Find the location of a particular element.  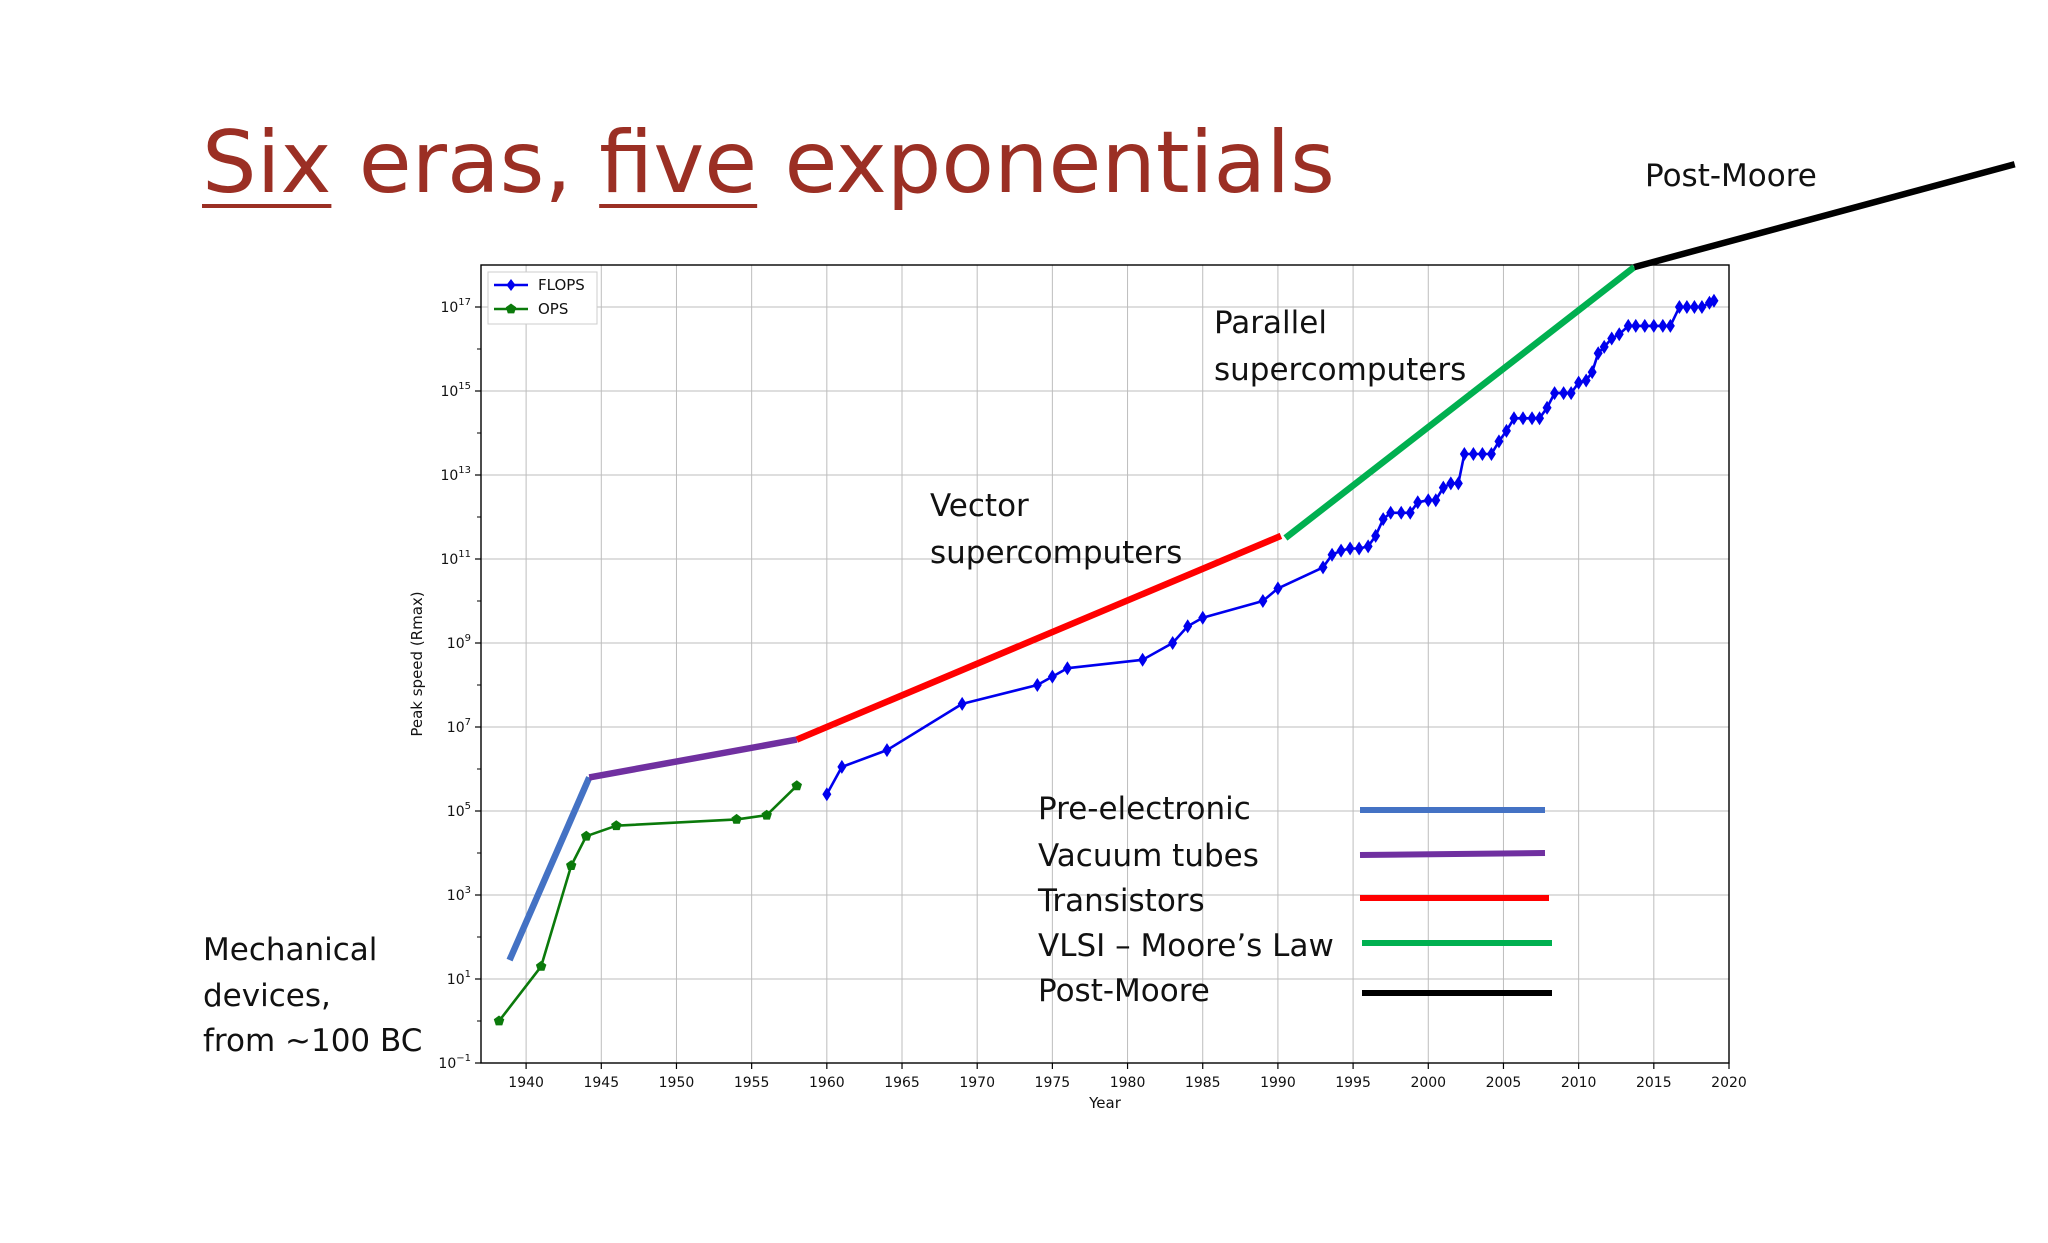

legend-marker-ops is located at coordinates (511, 308).